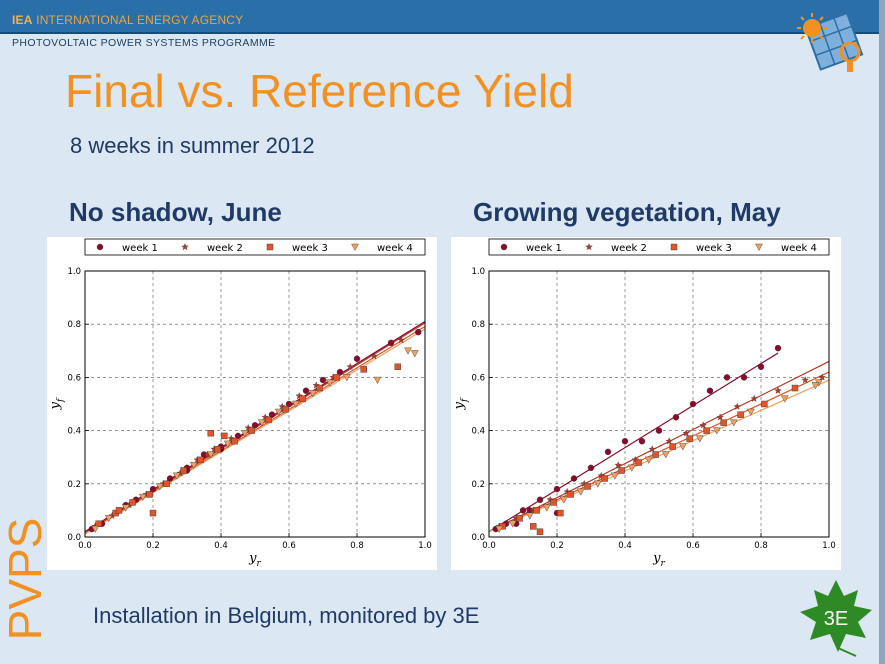  Describe the element at coordinates (478, 432) in the screenshot. I see `y-tick-label: 0.4` at that location.